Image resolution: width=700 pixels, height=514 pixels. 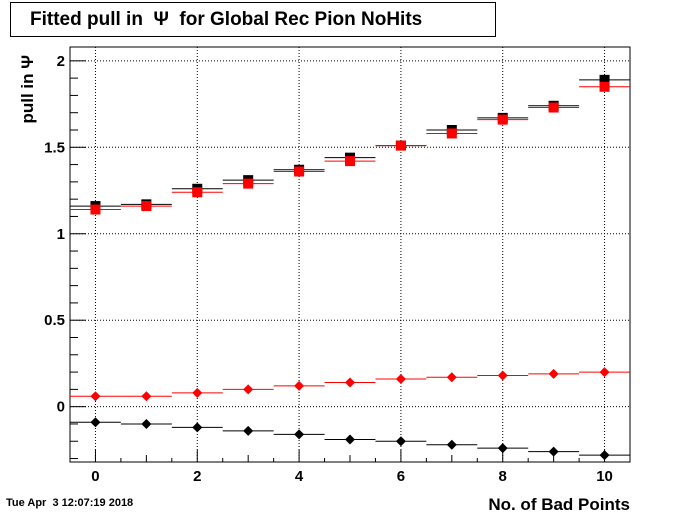 I want to click on x-tick-label: 0, so click(x=95, y=476).